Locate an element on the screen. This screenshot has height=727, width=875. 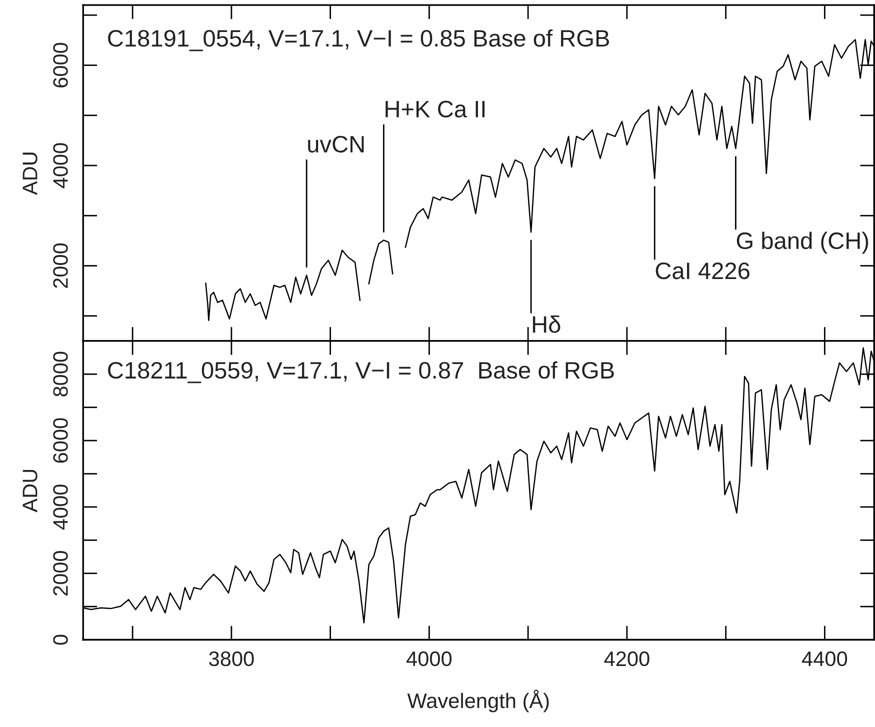
y-tick-label: 8000 is located at coordinates (60, 374).